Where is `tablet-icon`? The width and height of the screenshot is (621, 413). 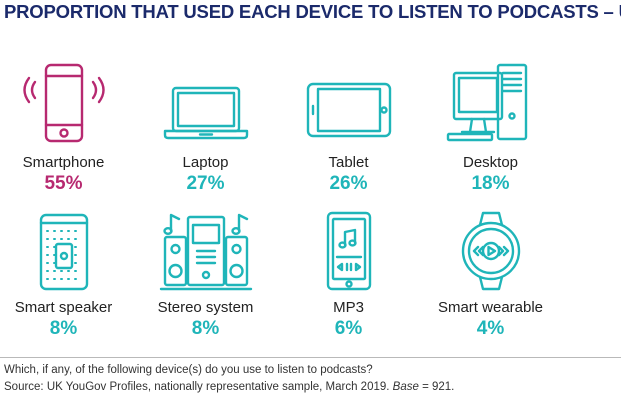
tablet-icon is located at coordinates (348, 110).